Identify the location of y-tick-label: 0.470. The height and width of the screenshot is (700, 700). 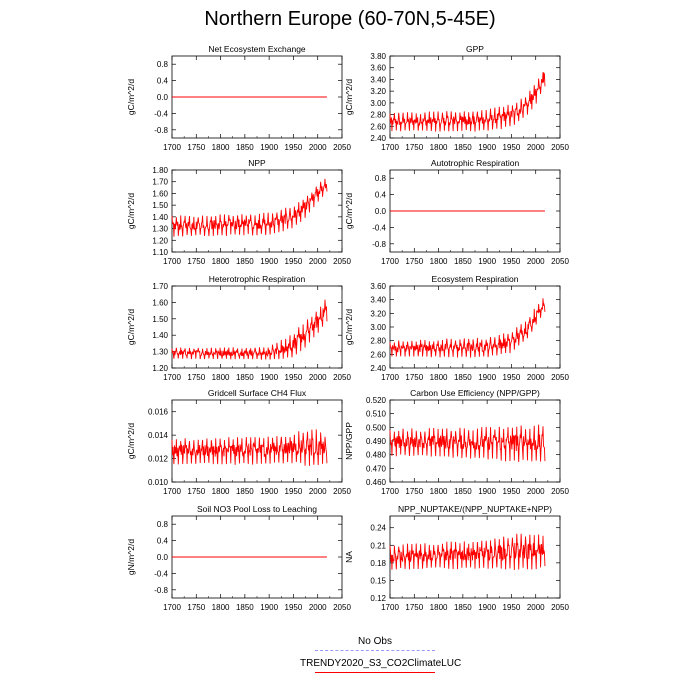
(376, 468).